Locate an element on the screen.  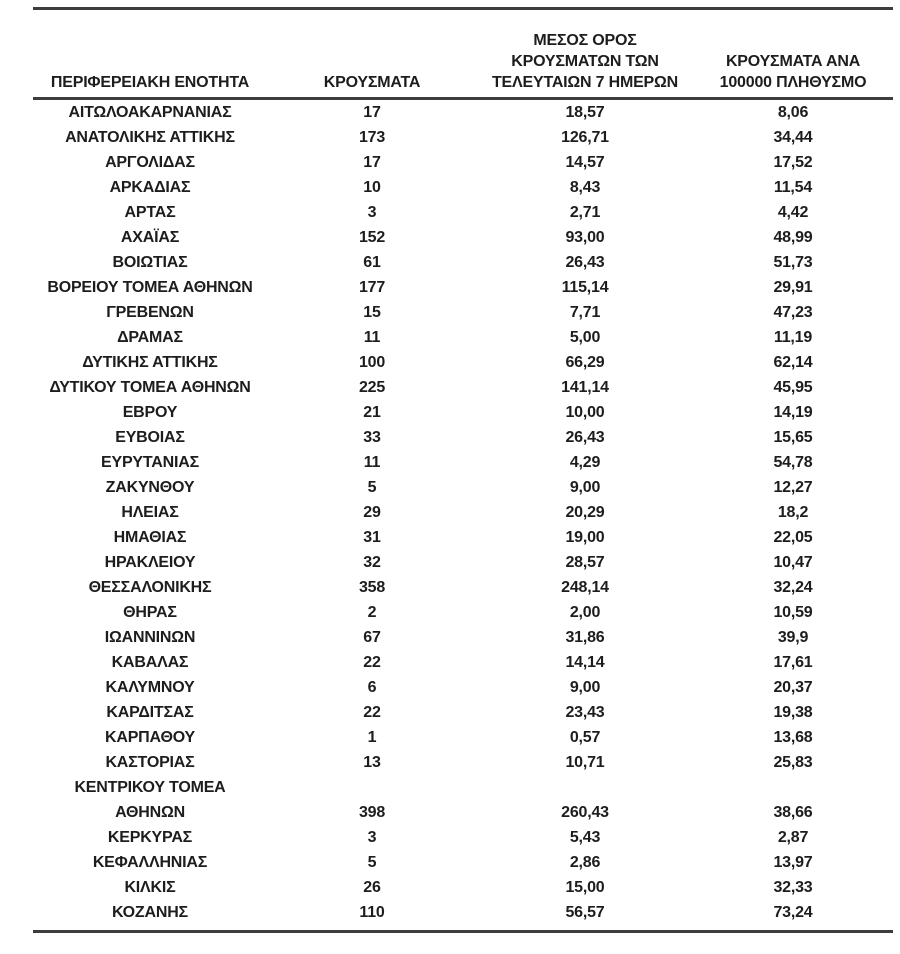
region-cell: ΗΛΕΙΑΣ is located at coordinates (150, 512).